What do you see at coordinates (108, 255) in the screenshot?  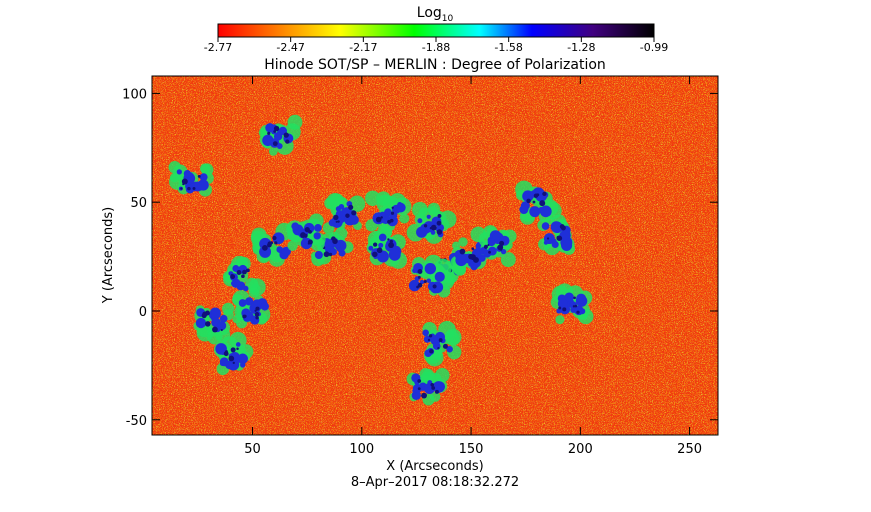 I see `y-axis-label: Y (Arcseconds)` at bounding box center [108, 255].